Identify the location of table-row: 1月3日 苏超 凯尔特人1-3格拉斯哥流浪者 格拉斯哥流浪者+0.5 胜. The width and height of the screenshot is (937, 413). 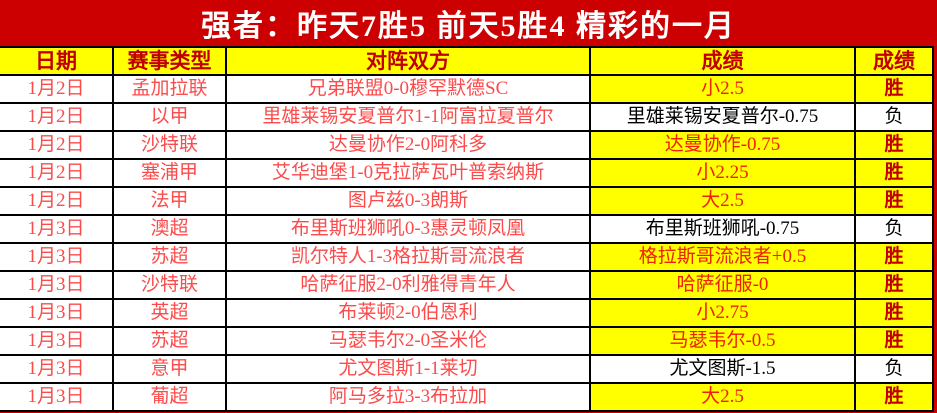
(467, 257).